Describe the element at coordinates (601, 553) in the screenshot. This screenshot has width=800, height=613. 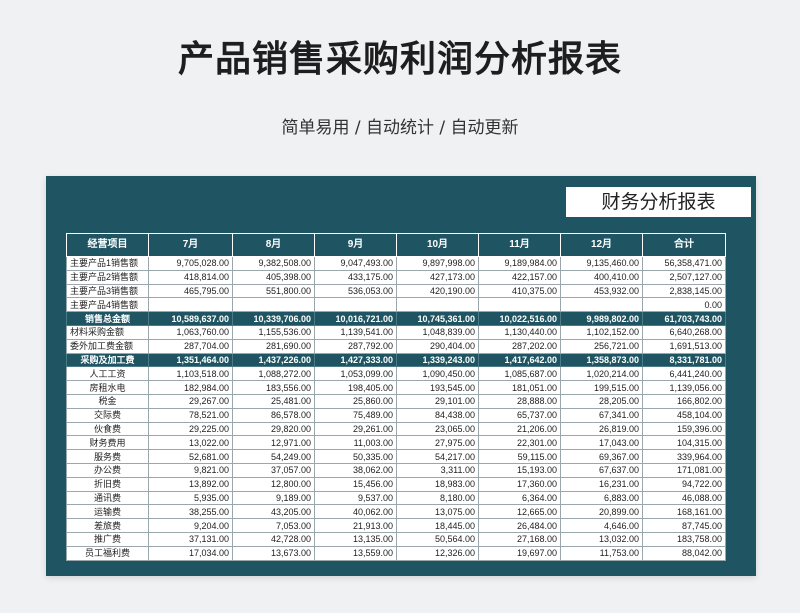
I see `table-cell: 11,753.00` at that location.